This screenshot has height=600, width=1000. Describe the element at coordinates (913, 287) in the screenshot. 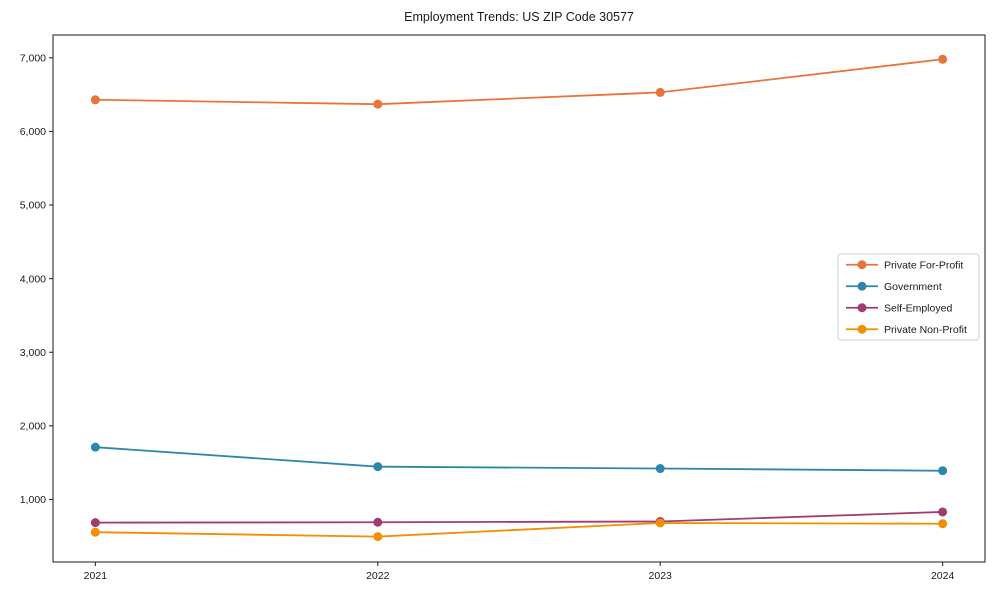

I see `legend-label: Government` at that location.